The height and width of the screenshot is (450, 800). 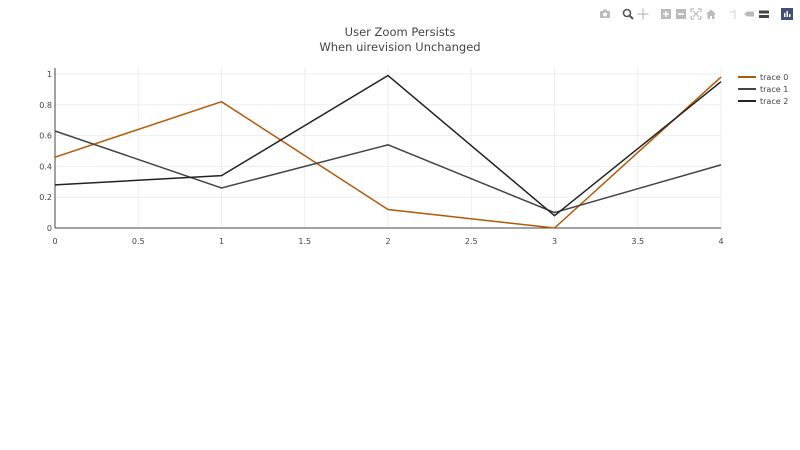 What do you see at coordinates (710, 14) in the screenshot?
I see `home-icon` at bounding box center [710, 14].